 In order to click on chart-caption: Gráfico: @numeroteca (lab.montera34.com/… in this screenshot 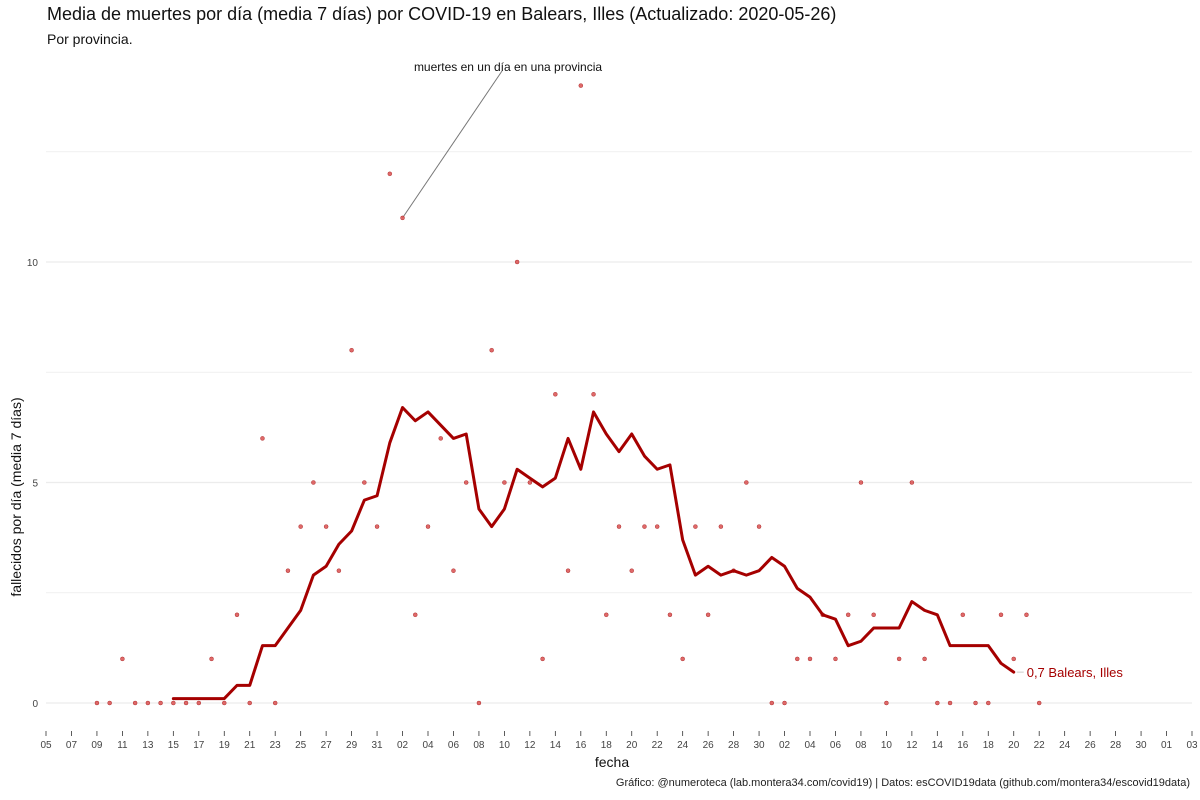, I will do `click(902, 783)`.